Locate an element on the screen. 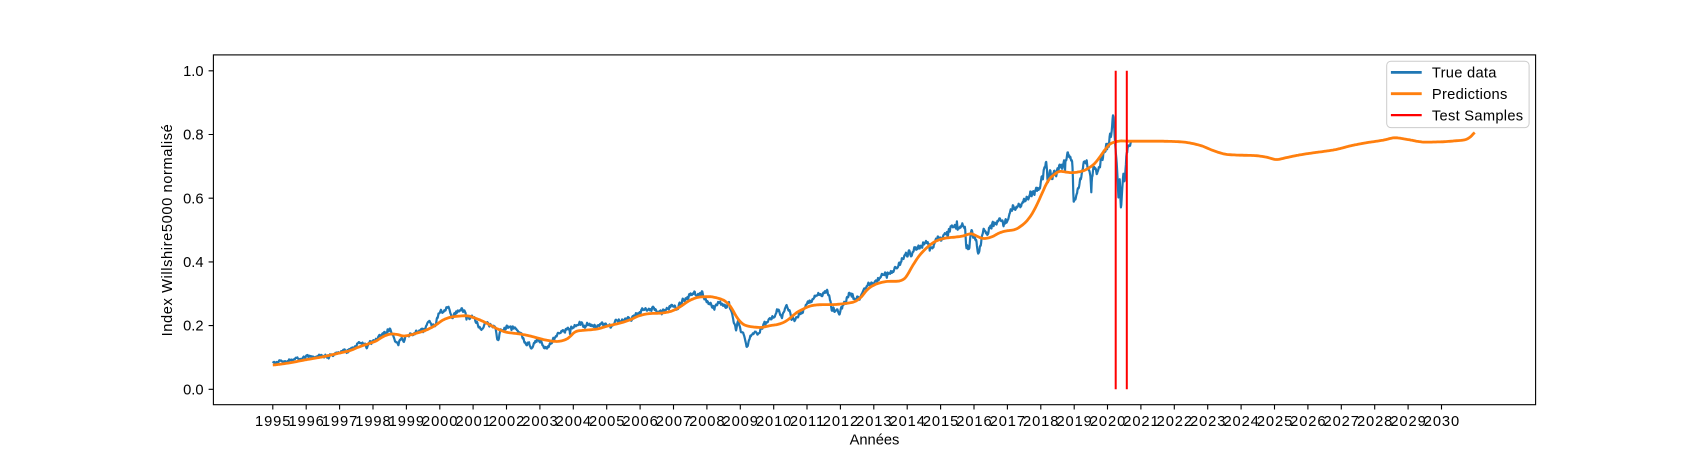 This screenshot has height=455, width=1705. svg-text: True data is located at coordinates (1464, 74).